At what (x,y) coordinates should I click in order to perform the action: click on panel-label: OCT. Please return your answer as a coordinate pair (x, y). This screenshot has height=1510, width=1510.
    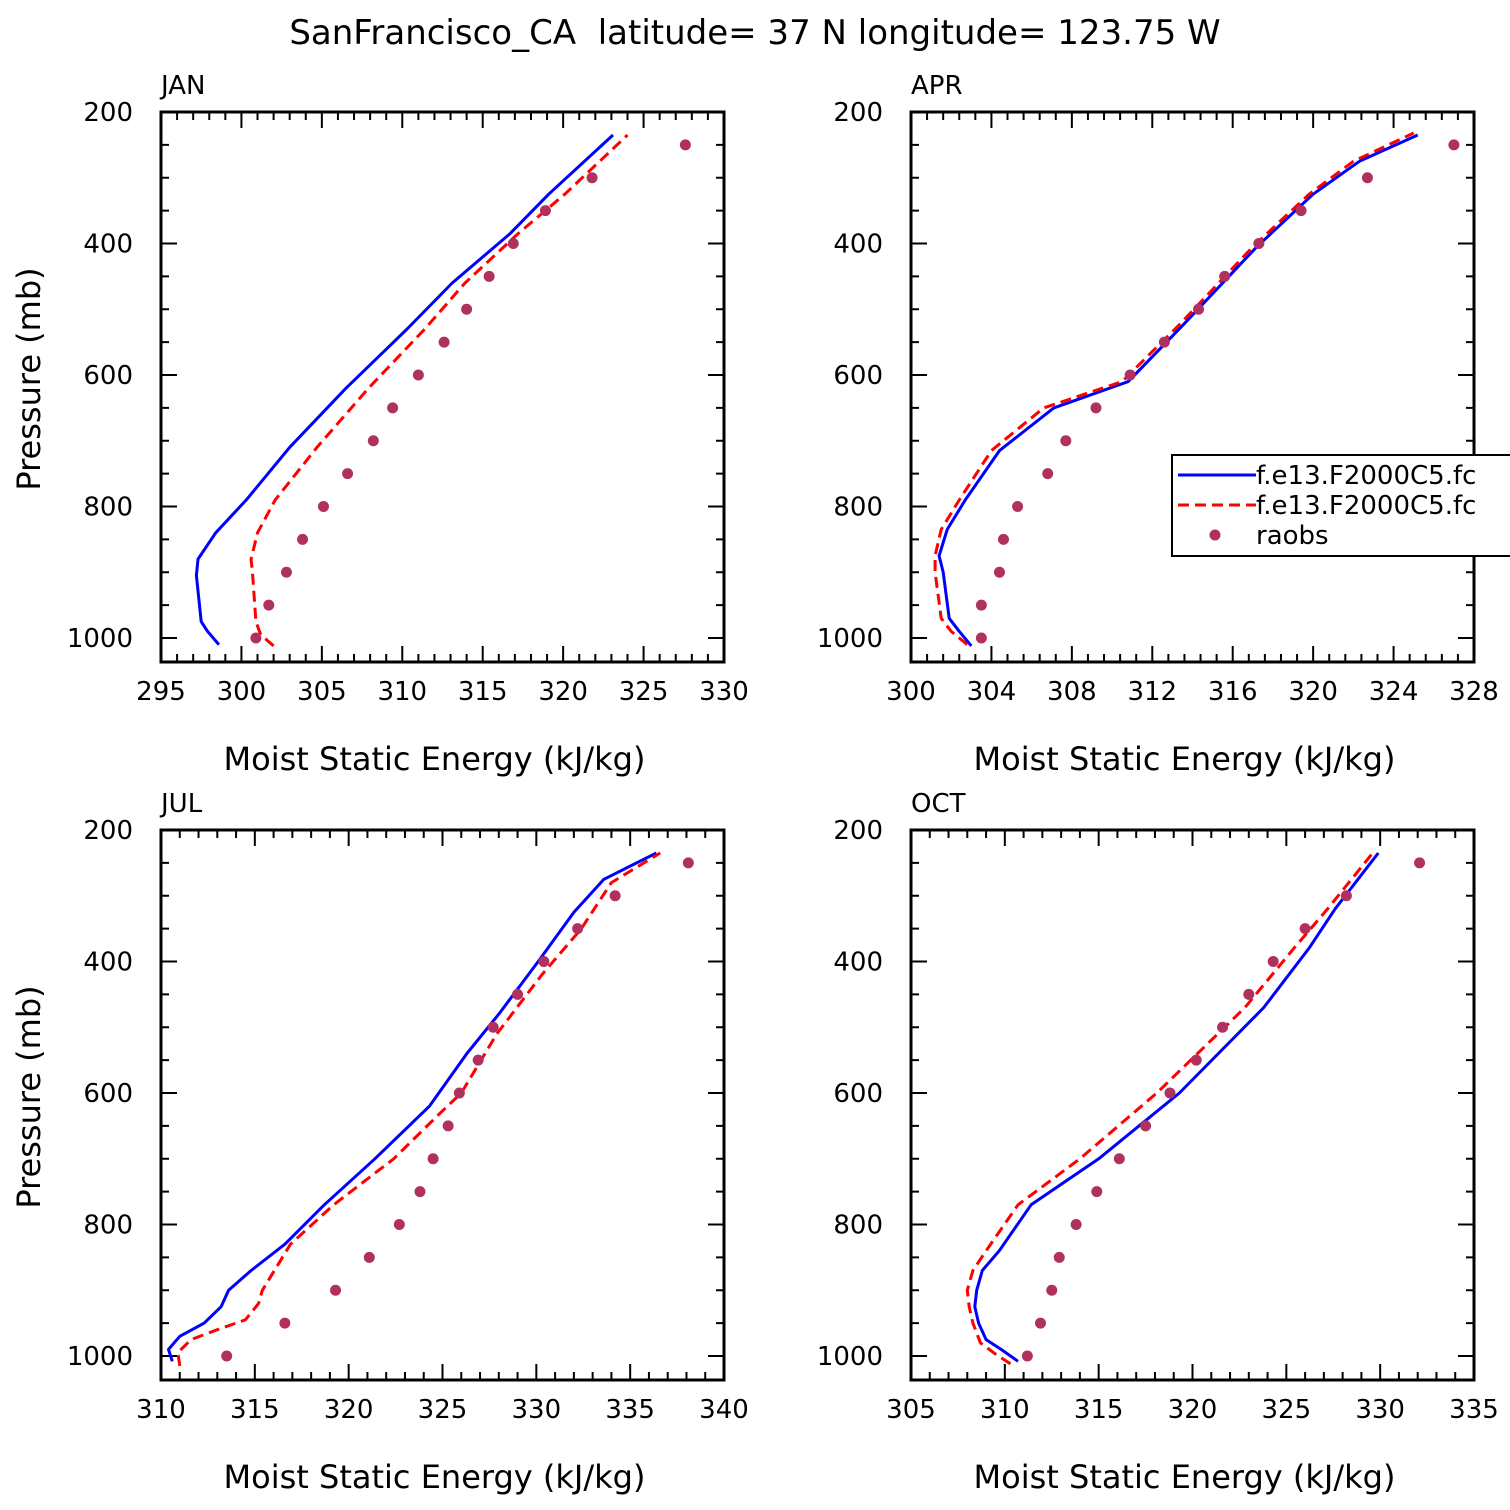
    Looking at the image, I should click on (938, 804).